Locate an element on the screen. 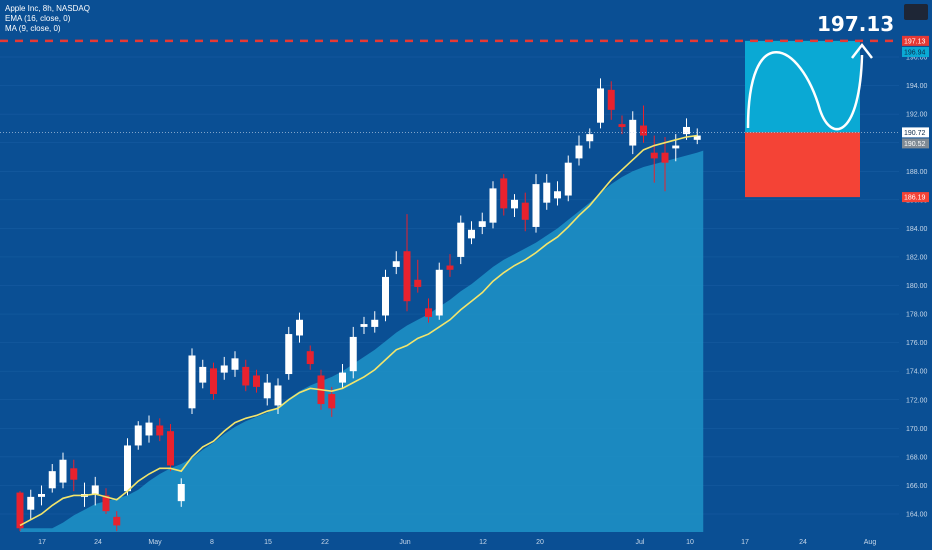 This screenshot has width=932, height=550. target-price-tag: 197.13 is located at coordinates (915, 41).